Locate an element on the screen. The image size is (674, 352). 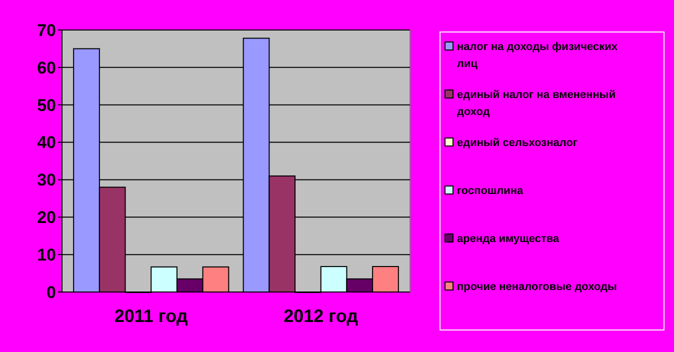
x-tick-label: 2011 год is located at coordinates (151, 316).